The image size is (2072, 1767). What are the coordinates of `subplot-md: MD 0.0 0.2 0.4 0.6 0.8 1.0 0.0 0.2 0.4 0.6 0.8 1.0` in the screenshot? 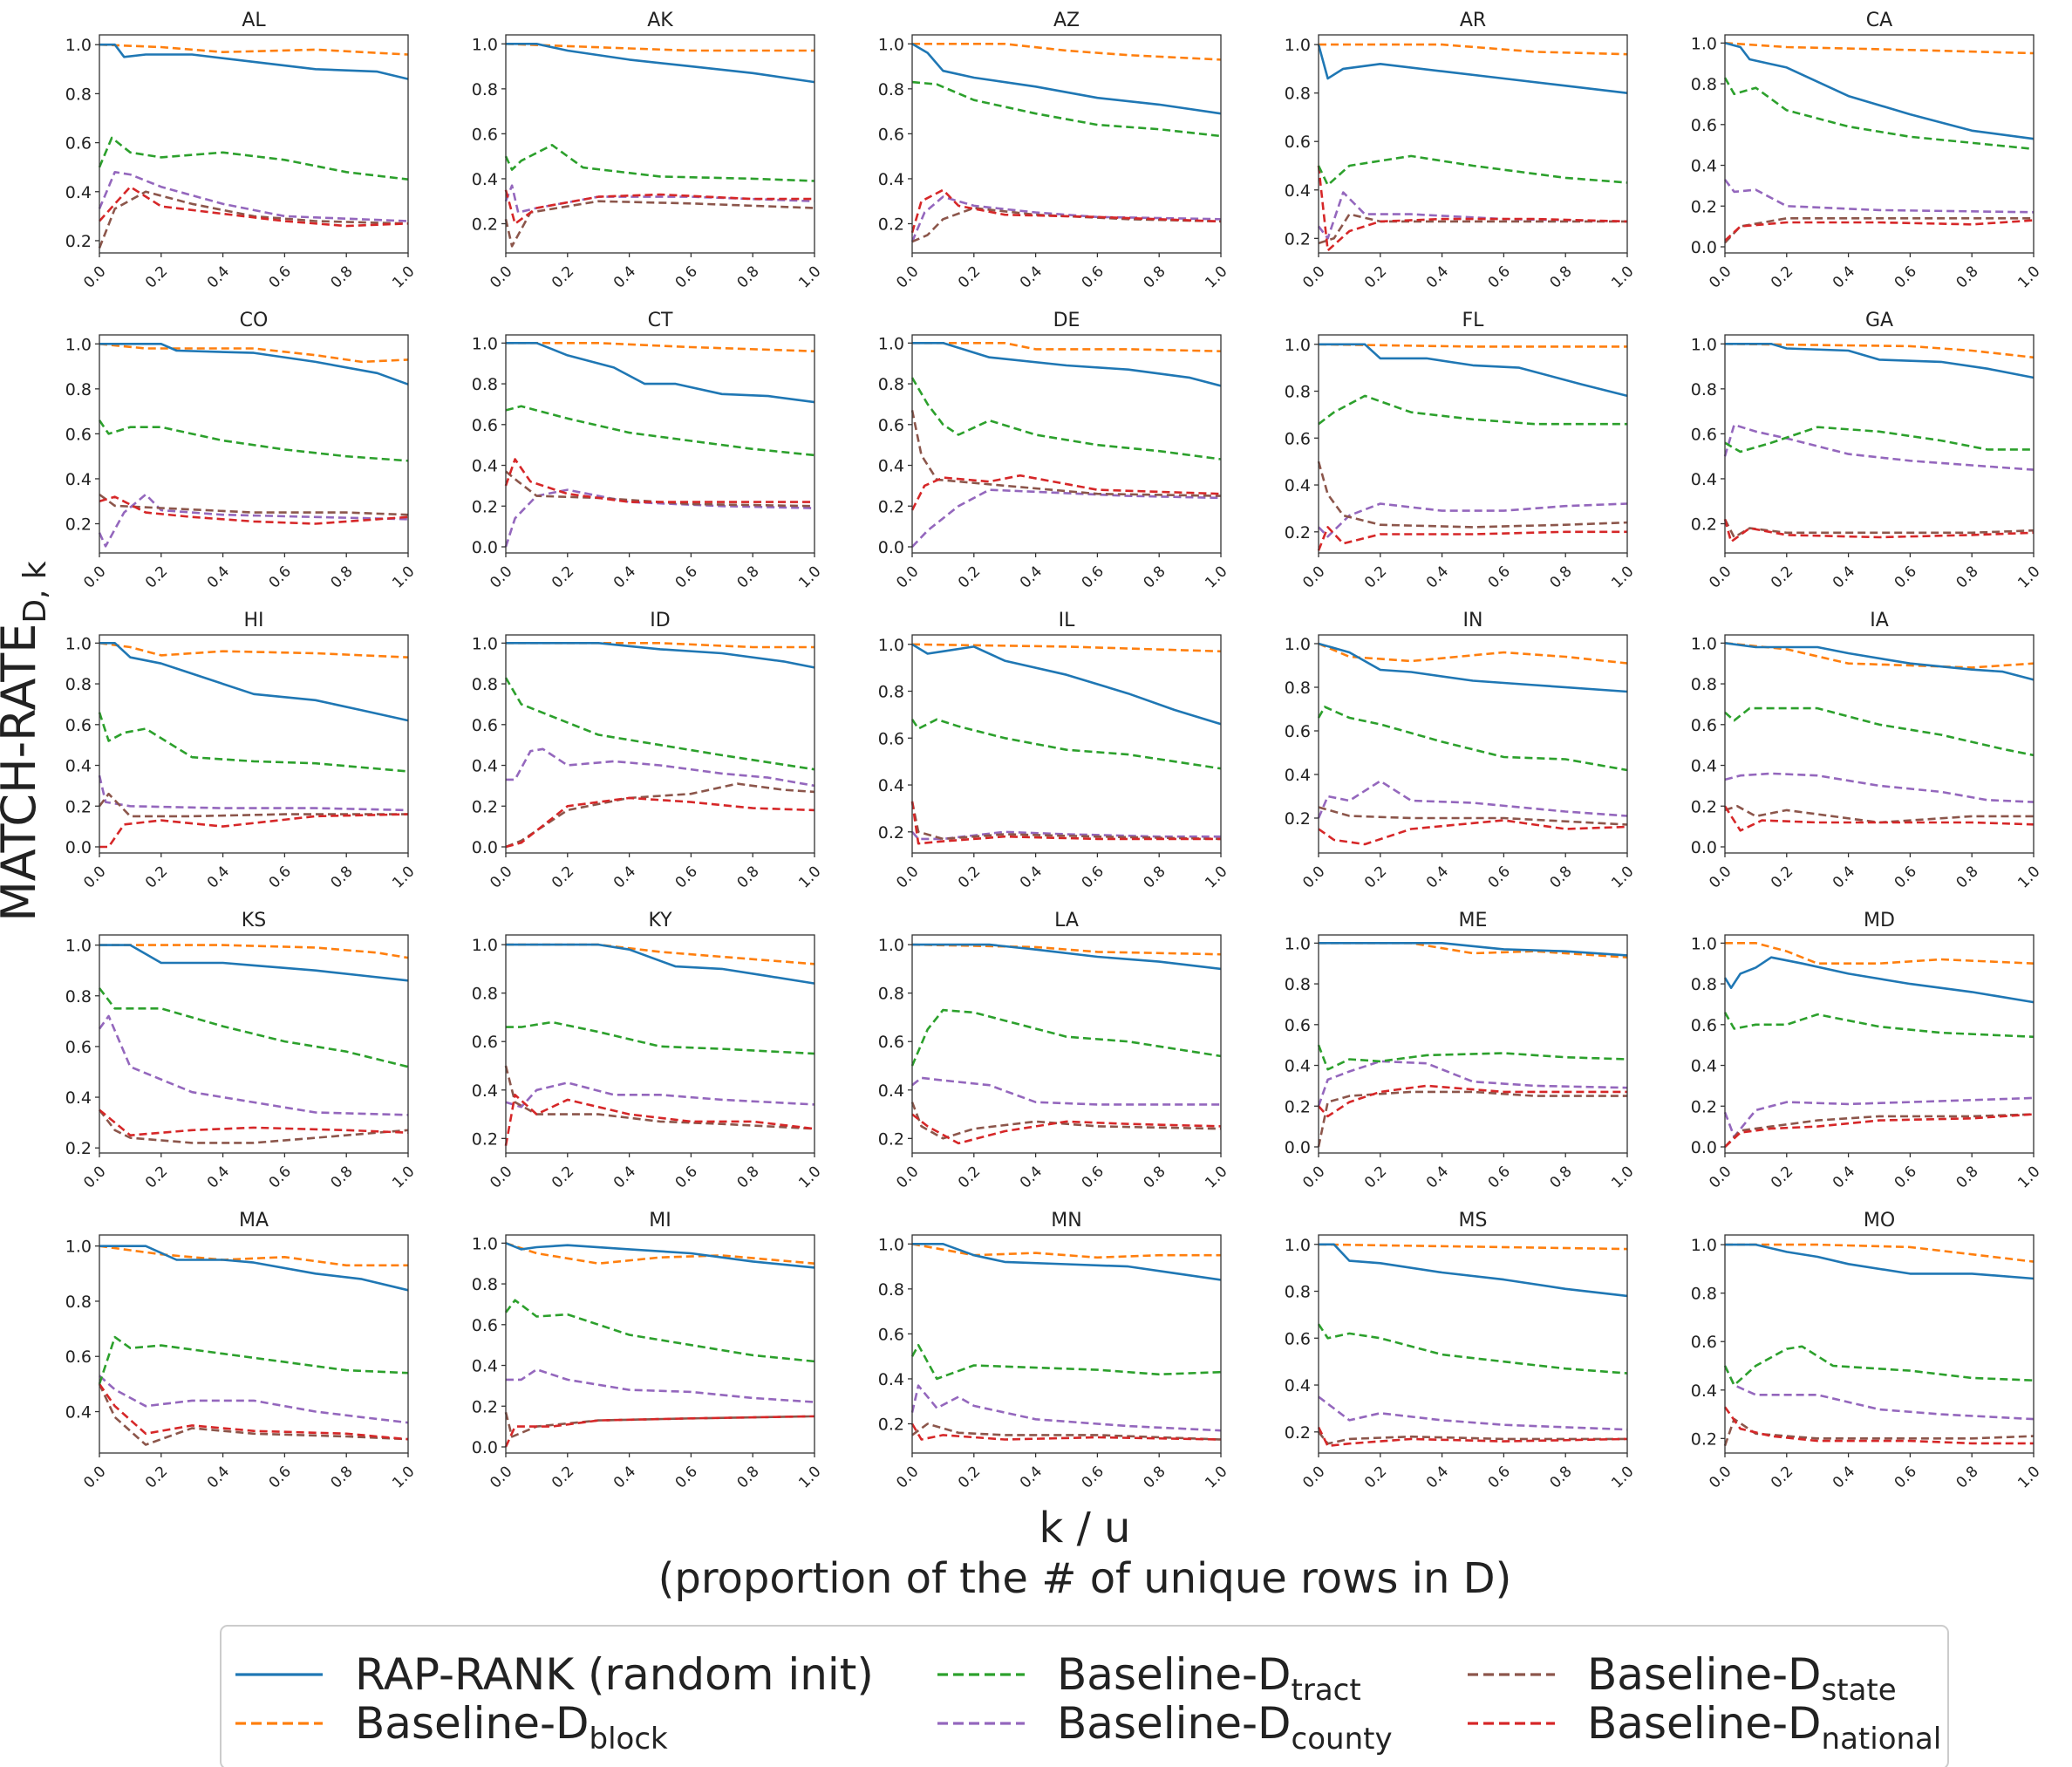 It's located at (1867, 1051).